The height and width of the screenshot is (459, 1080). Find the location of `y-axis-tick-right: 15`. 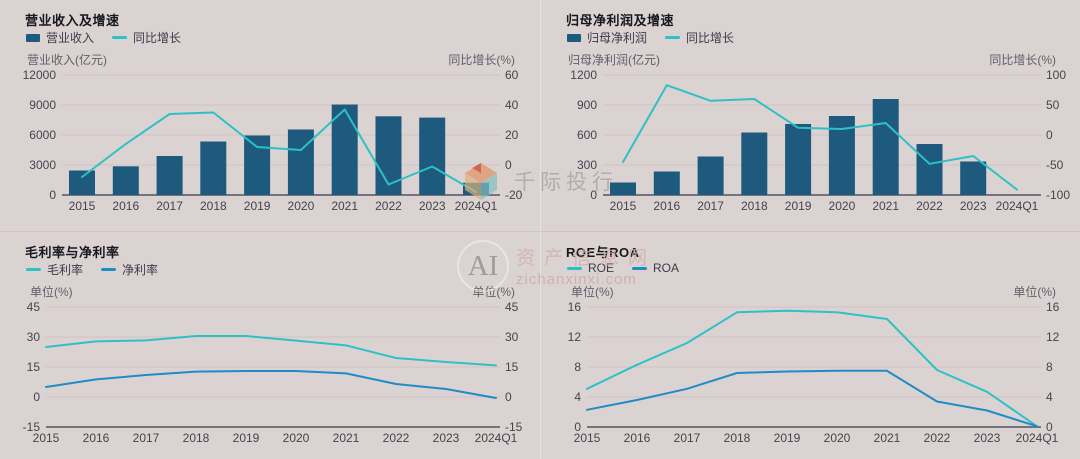

y-axis-tick-right: 15 is located at coordinates (512, 367).